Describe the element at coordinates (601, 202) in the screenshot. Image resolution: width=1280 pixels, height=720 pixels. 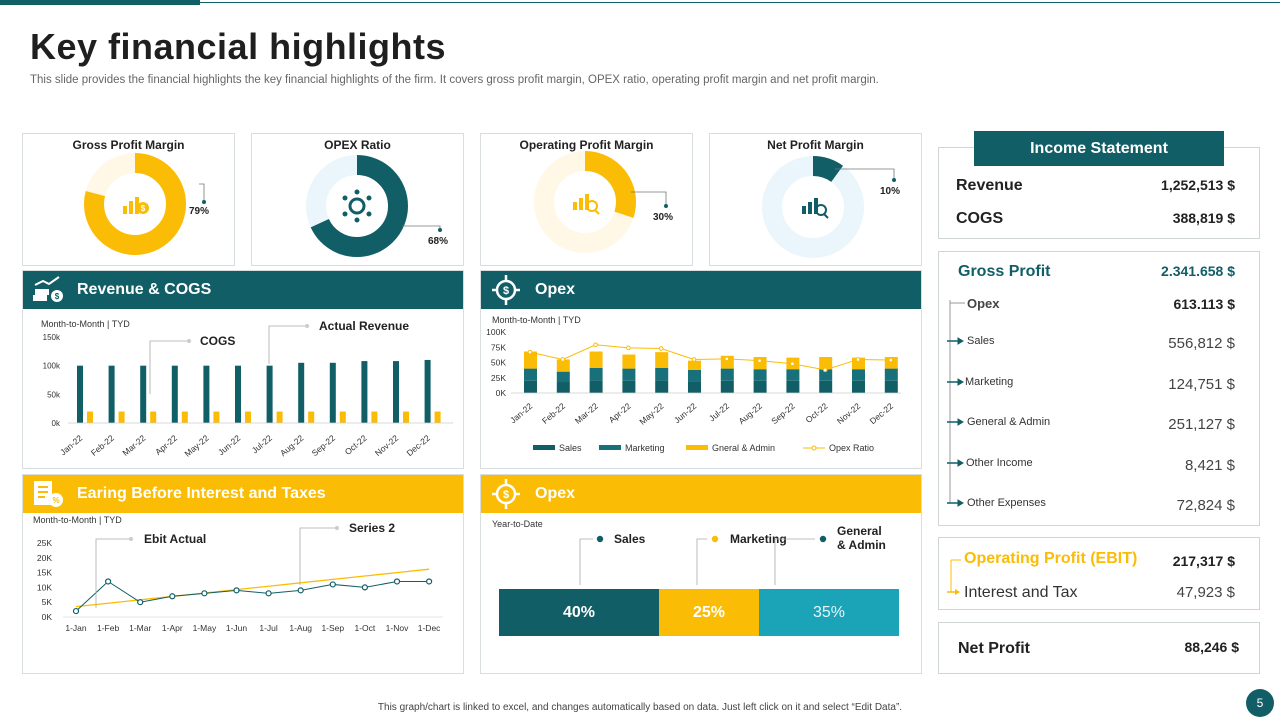
I see `donut-chart` at that location.